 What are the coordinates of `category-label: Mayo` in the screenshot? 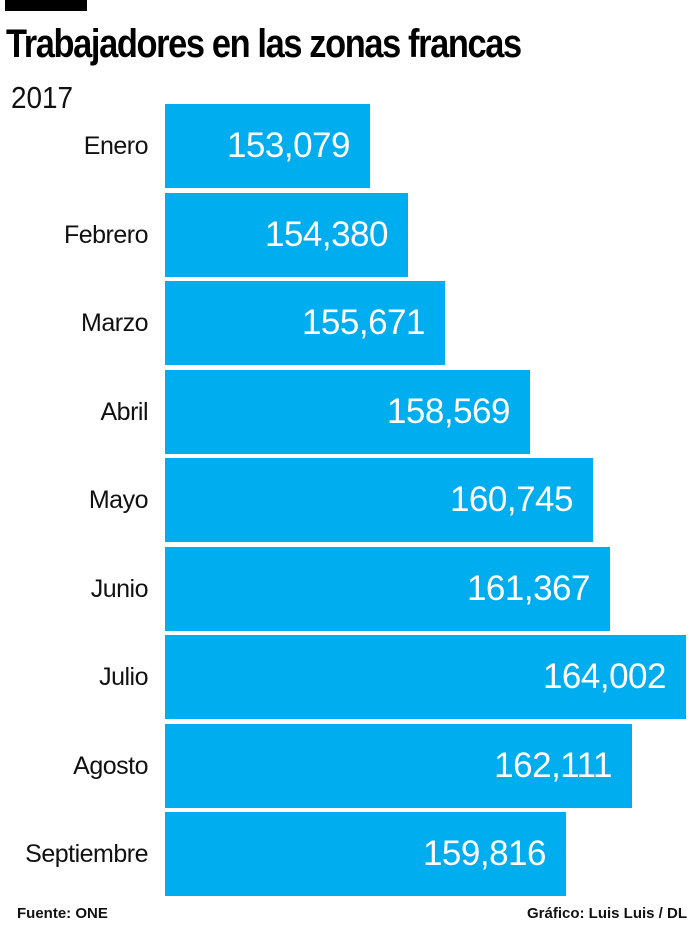 It's located at (118, 500).